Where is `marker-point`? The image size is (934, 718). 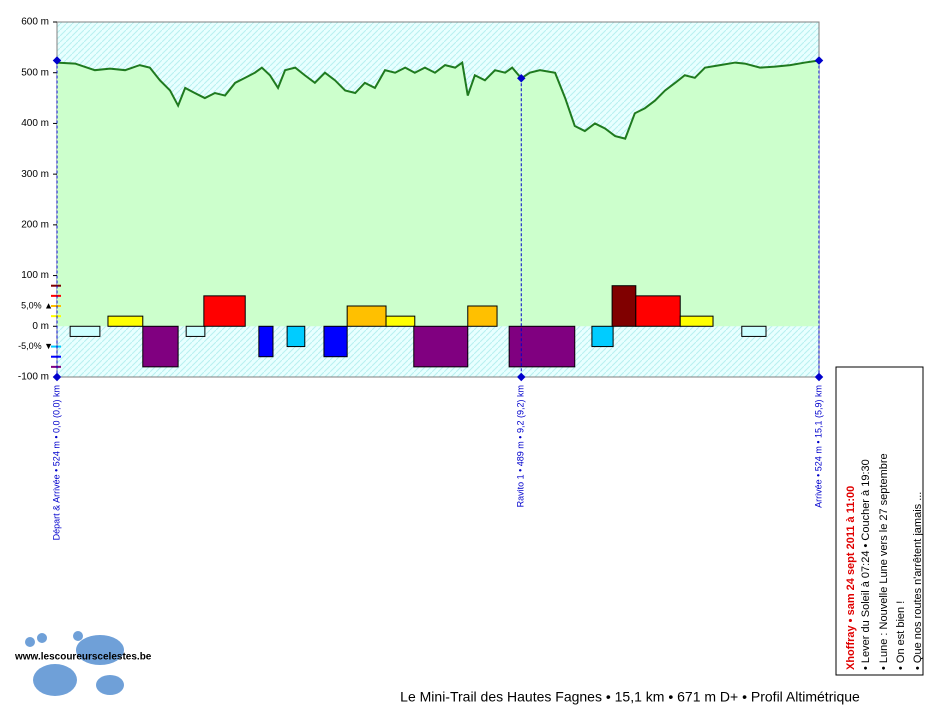 marker-point is located at coordinates (57, 60).